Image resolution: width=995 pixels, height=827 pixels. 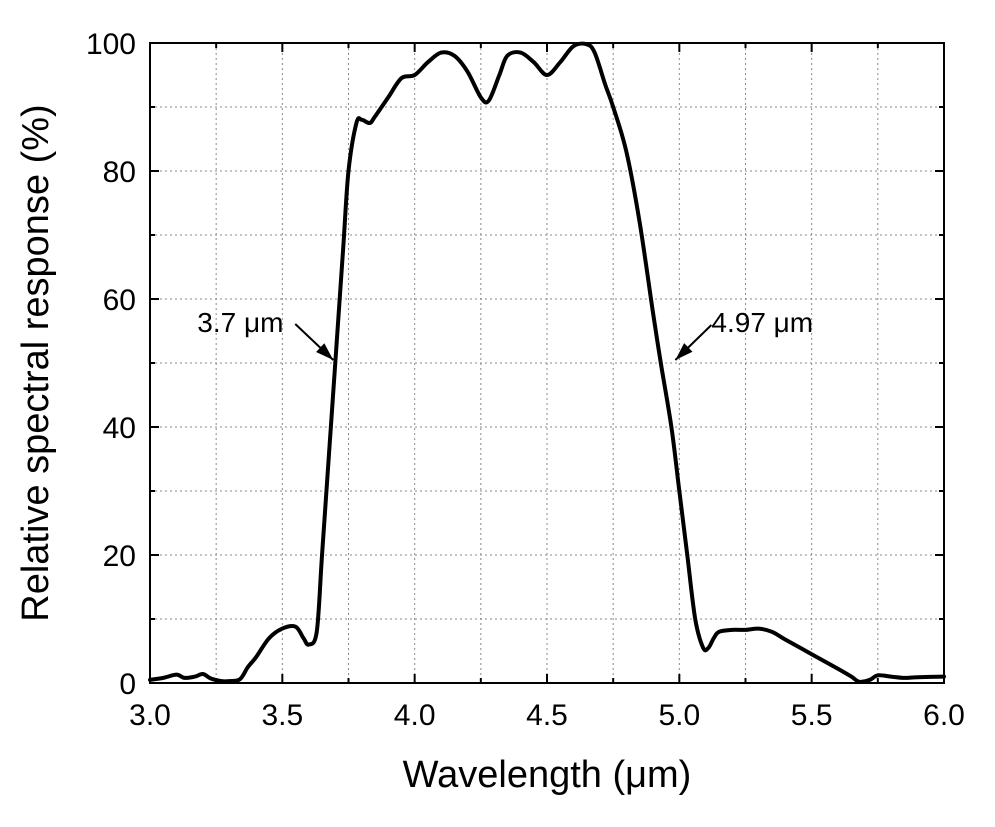 What do you see at coordinates (679, 715) in the screenshot?
I see `x-tick-label: 5.0` at bounding box center [679, 715].